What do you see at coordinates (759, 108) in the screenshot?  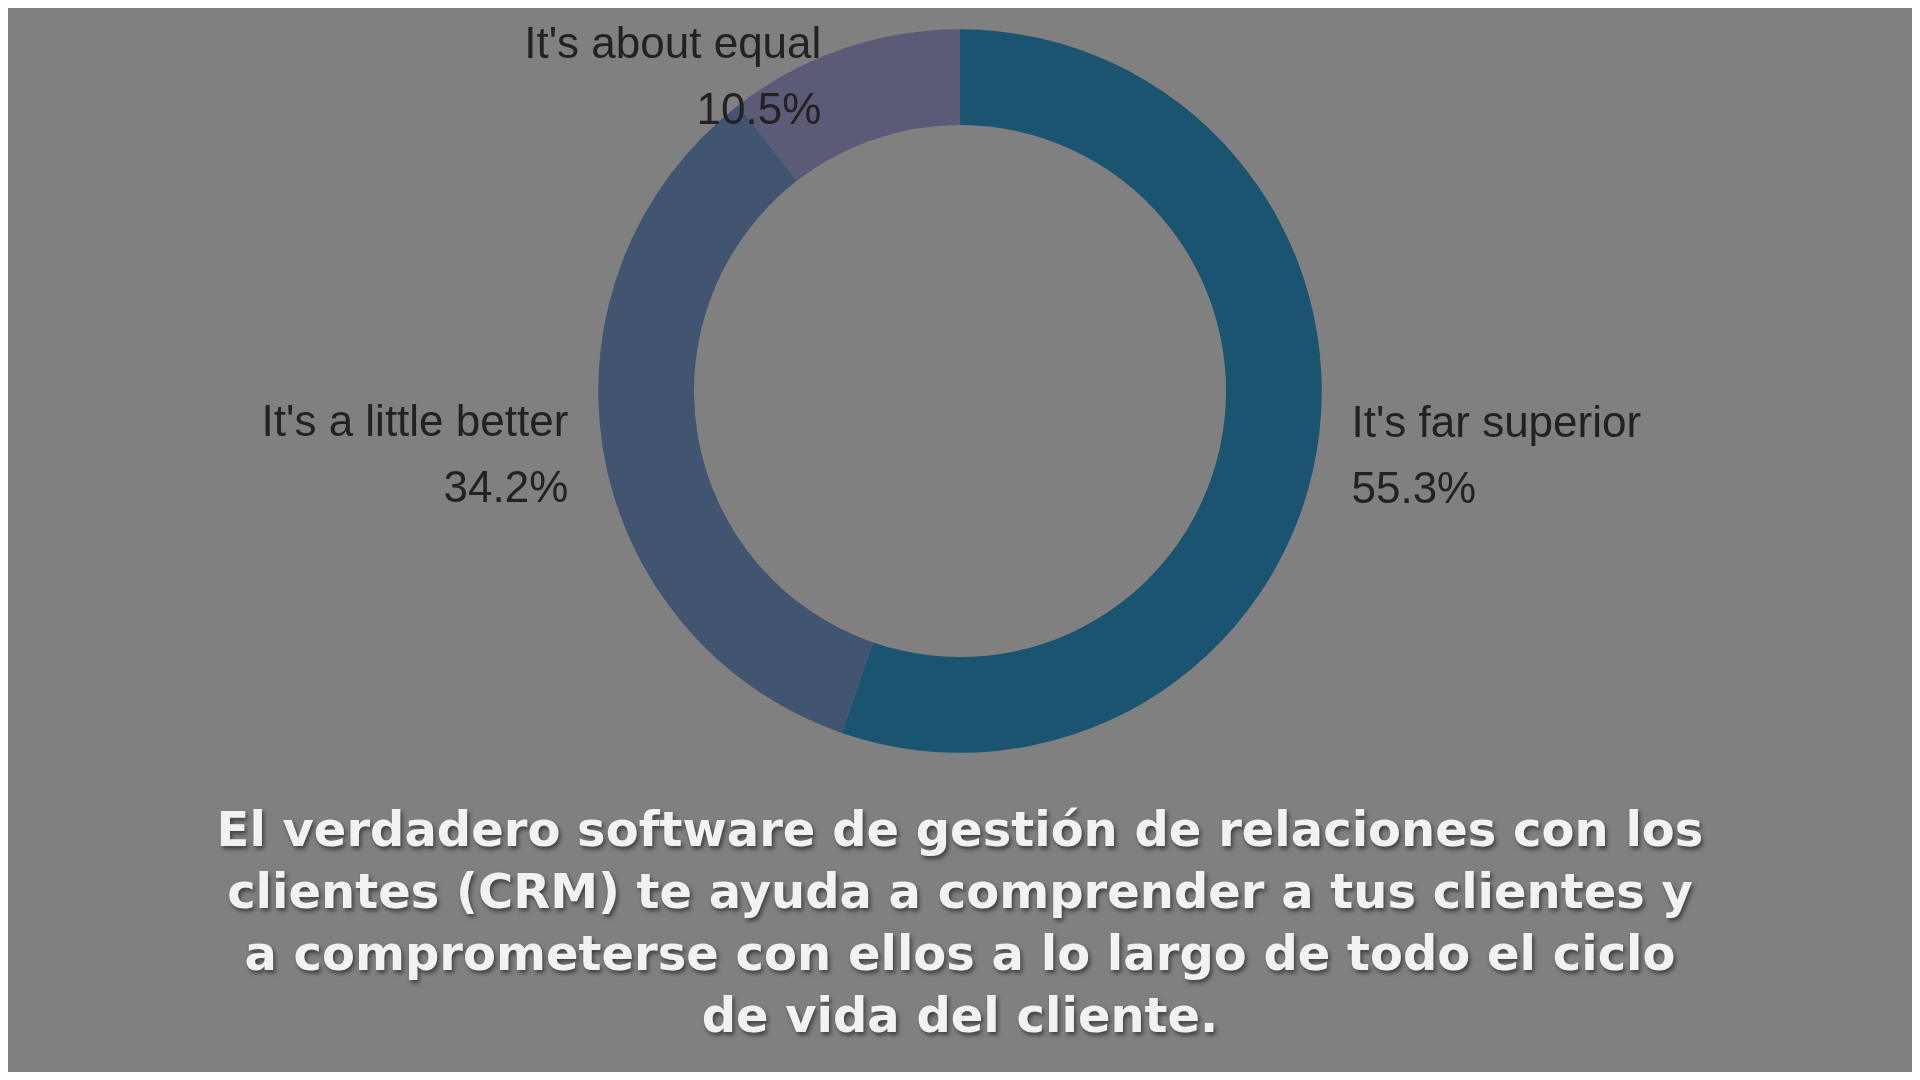 I see `data-label: 10.5%` at bounding box center [759, 108].